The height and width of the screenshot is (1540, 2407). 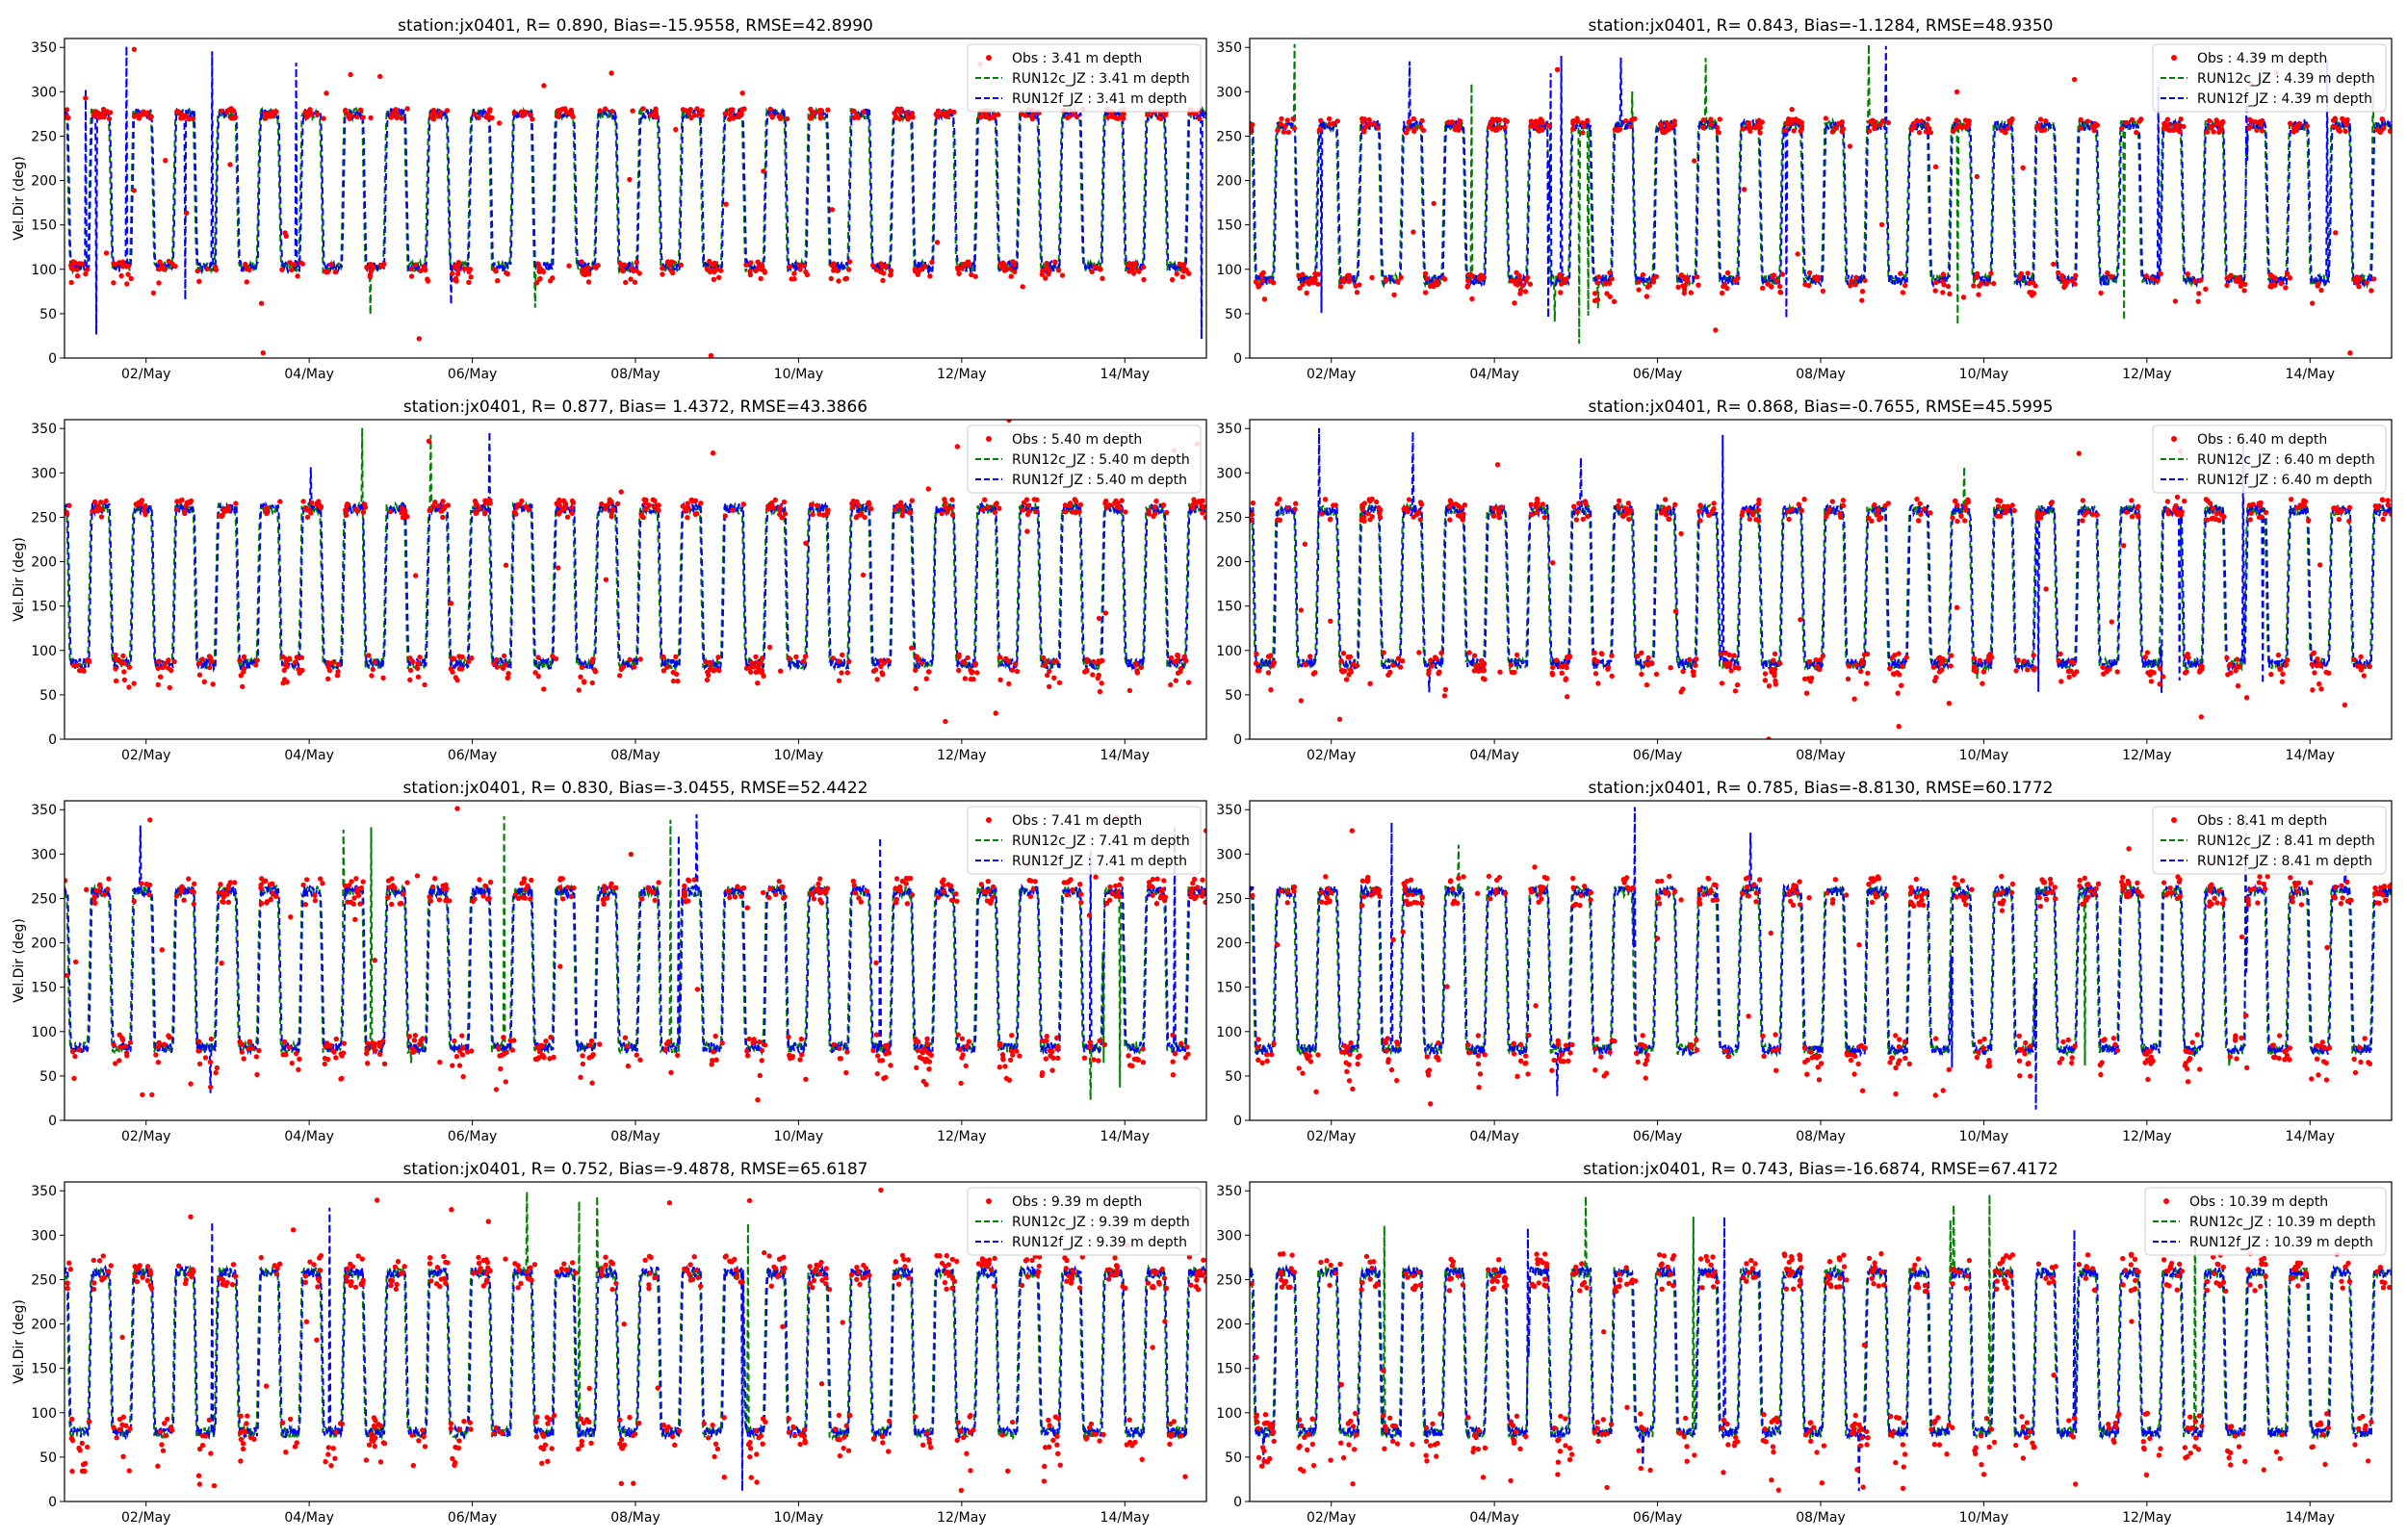 I want to click on y-tick-label: 250, so click(x=1229, y=136).